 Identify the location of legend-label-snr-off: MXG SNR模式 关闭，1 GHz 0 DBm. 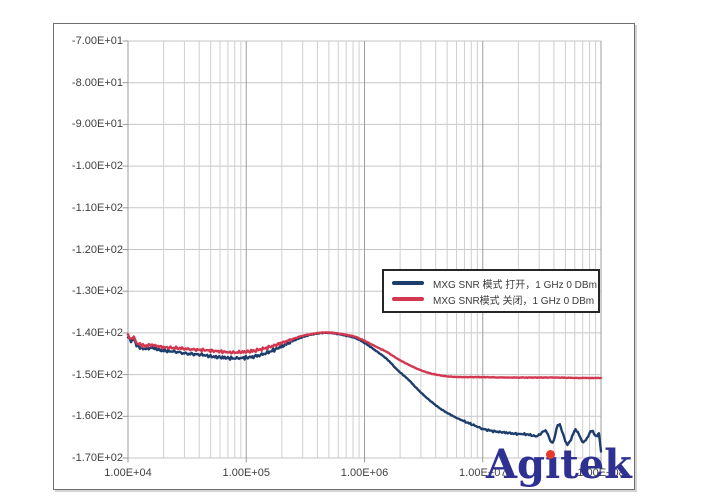
(514, 301).